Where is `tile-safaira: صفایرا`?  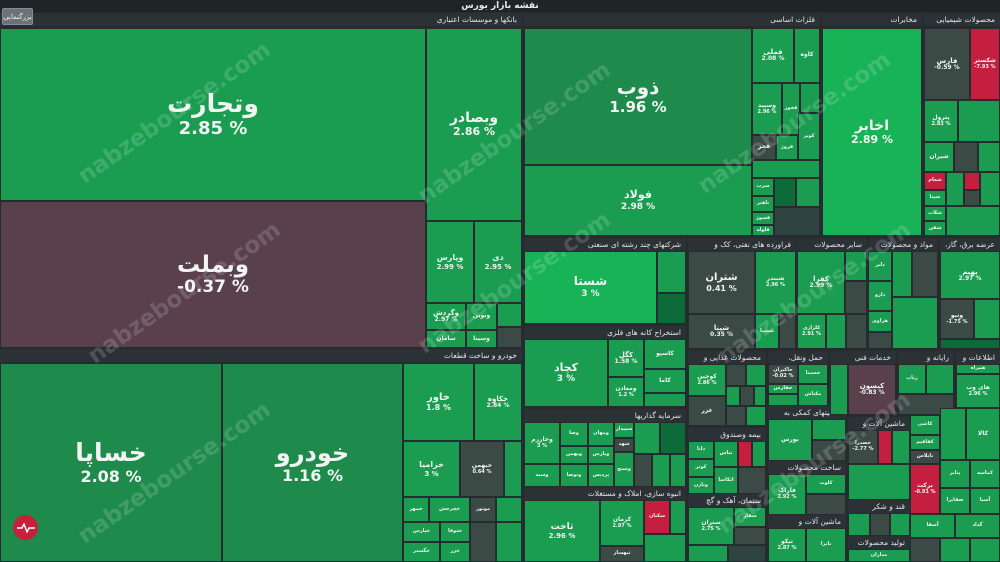
tile-safaira: صفایرا is located at coordinates (955, 501).